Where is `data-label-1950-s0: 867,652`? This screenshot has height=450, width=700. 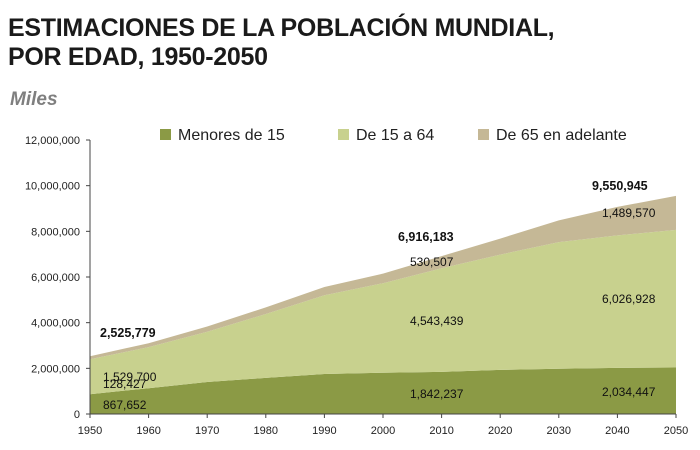 data-label-1950-s0: 867,652 is located at coordinates (125, 405).